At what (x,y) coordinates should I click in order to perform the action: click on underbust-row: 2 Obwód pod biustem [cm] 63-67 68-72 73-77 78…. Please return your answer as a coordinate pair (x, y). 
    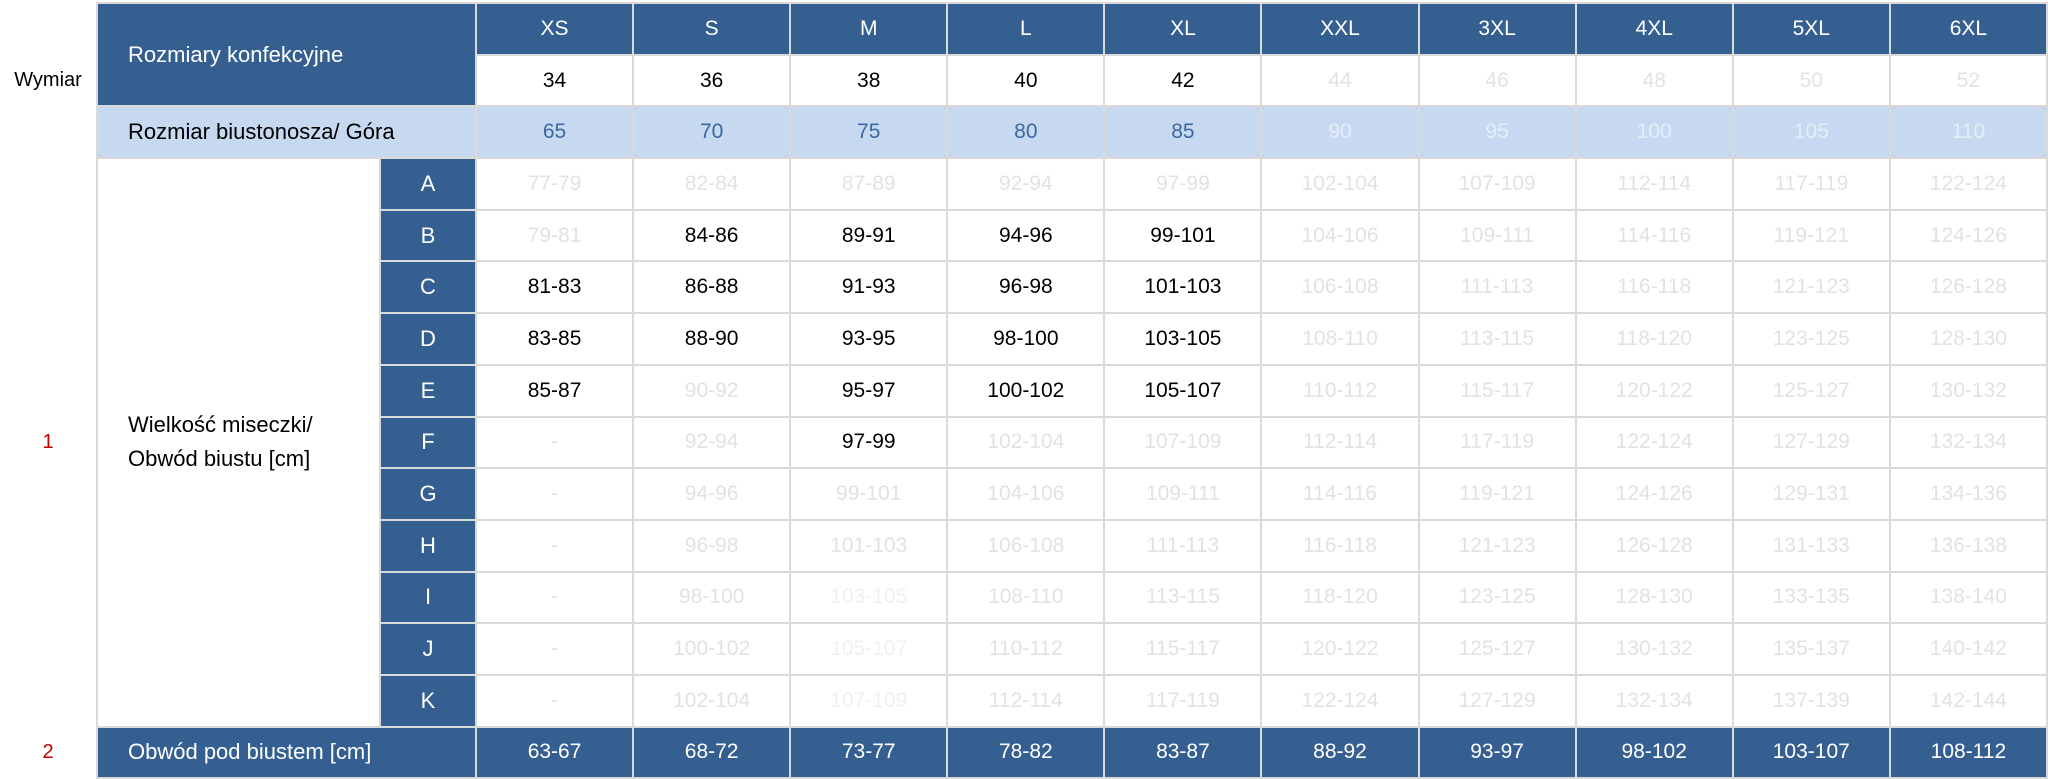
    Looking at the image, I should click on (1024, 752).